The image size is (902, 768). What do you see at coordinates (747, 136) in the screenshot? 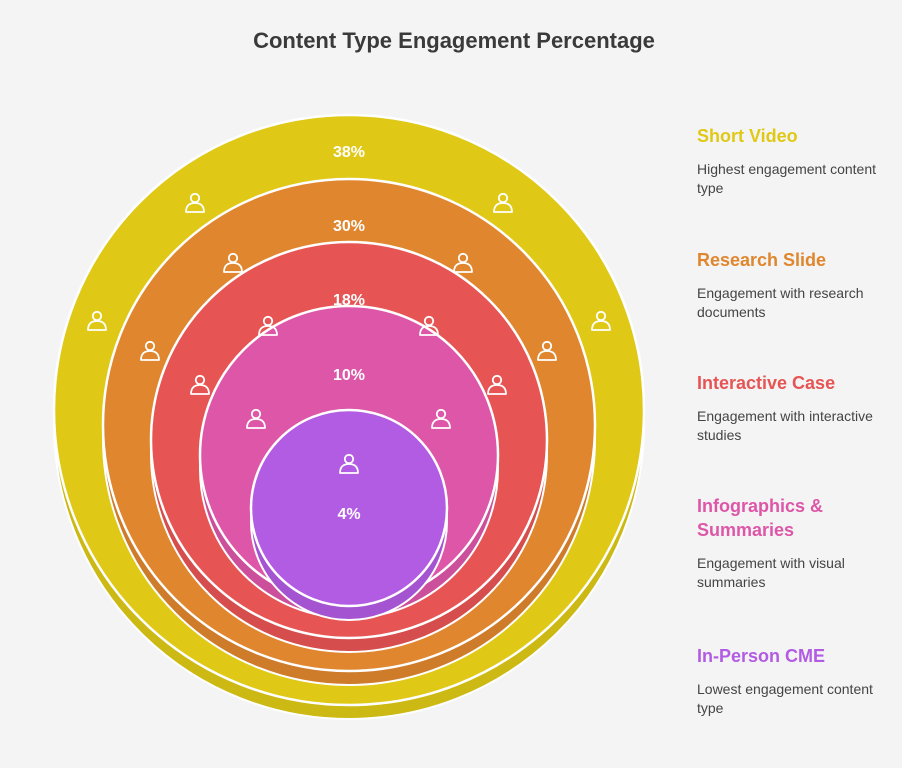
I see `legend-title: Short Video` at bounding box center [747, 136].